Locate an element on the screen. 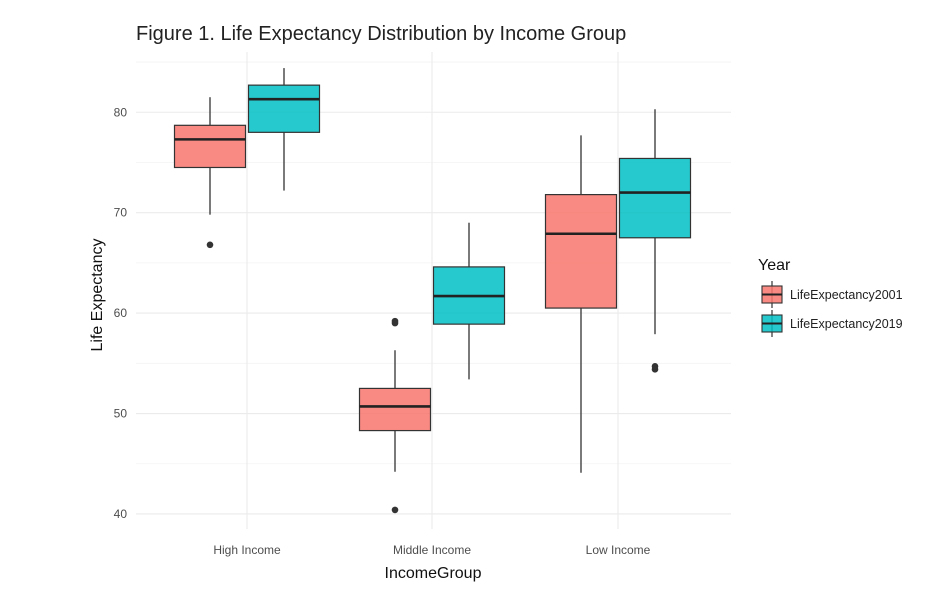 The height and width of the screenshot is (589, 951). y-tick-label: 80 is located at coordinates (121, 112).